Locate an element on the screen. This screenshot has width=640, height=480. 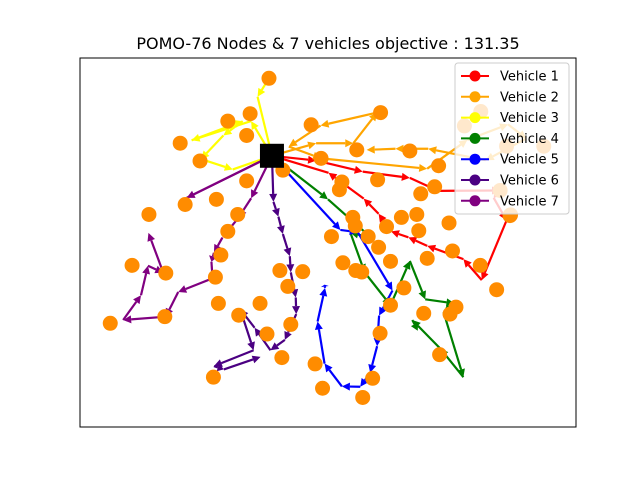
legend-label: Vehicle 4 is located at coordinates (529, 139).